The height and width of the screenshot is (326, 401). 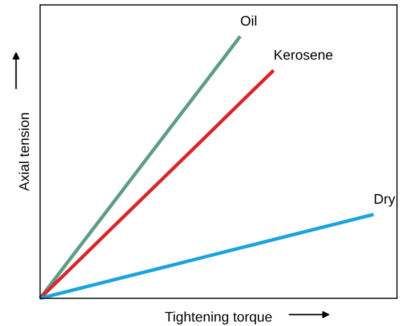 What do you see at coordinates (218, 317) in the screenshot?
I see `x-axis-title: Tightening torque` at bounding box center [218, 317].